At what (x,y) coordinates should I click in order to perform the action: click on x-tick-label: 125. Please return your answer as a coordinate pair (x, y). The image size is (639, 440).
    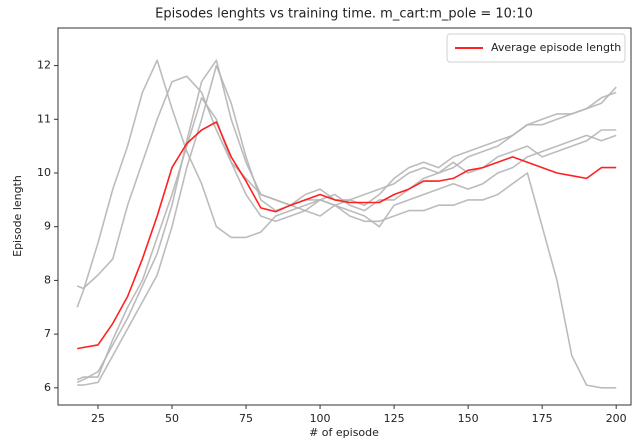
    Looking at the image, I should click on (394, 418).